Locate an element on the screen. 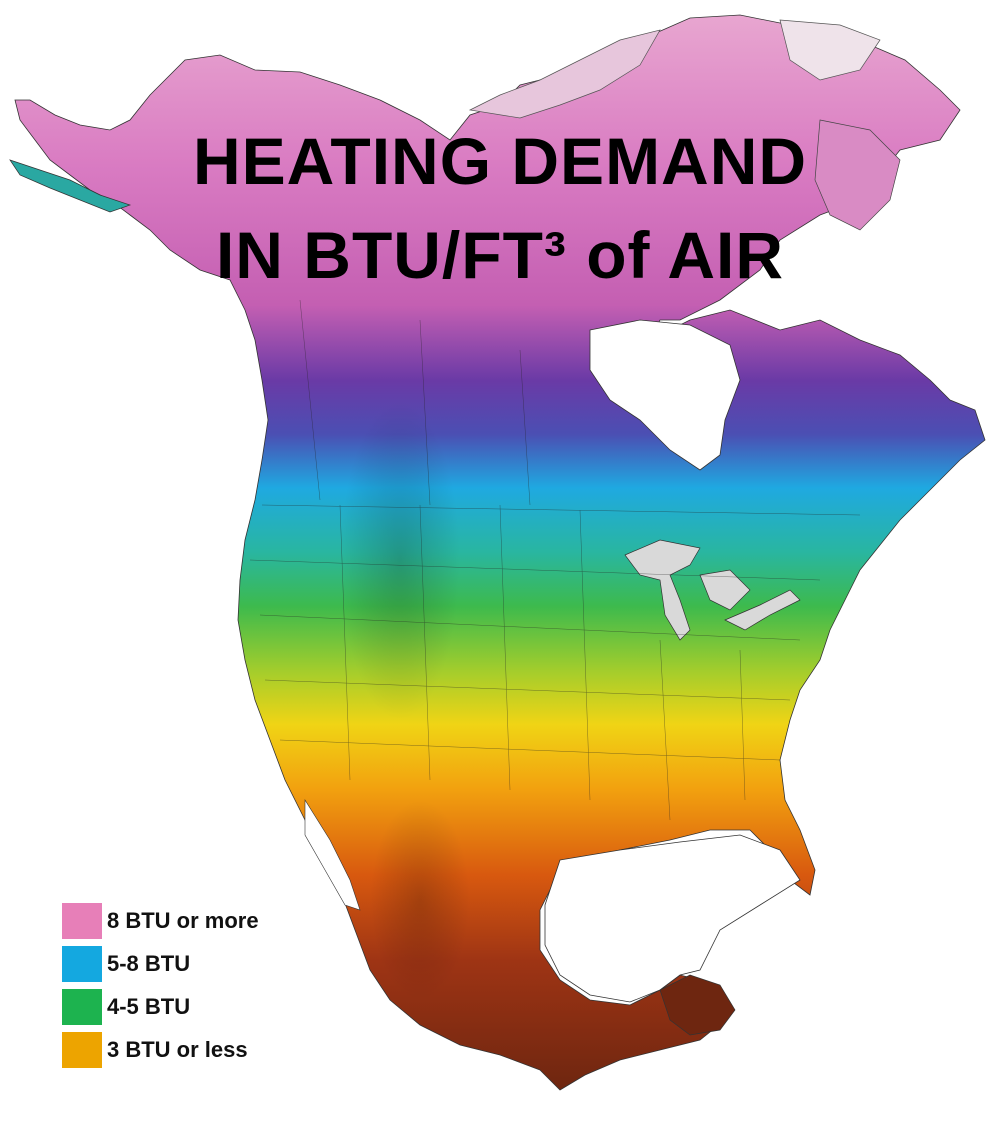 This screenshot has height=1123, width=1000. legend-item-8-plus: 8 BTU or more is located at coordinates (160, 921).